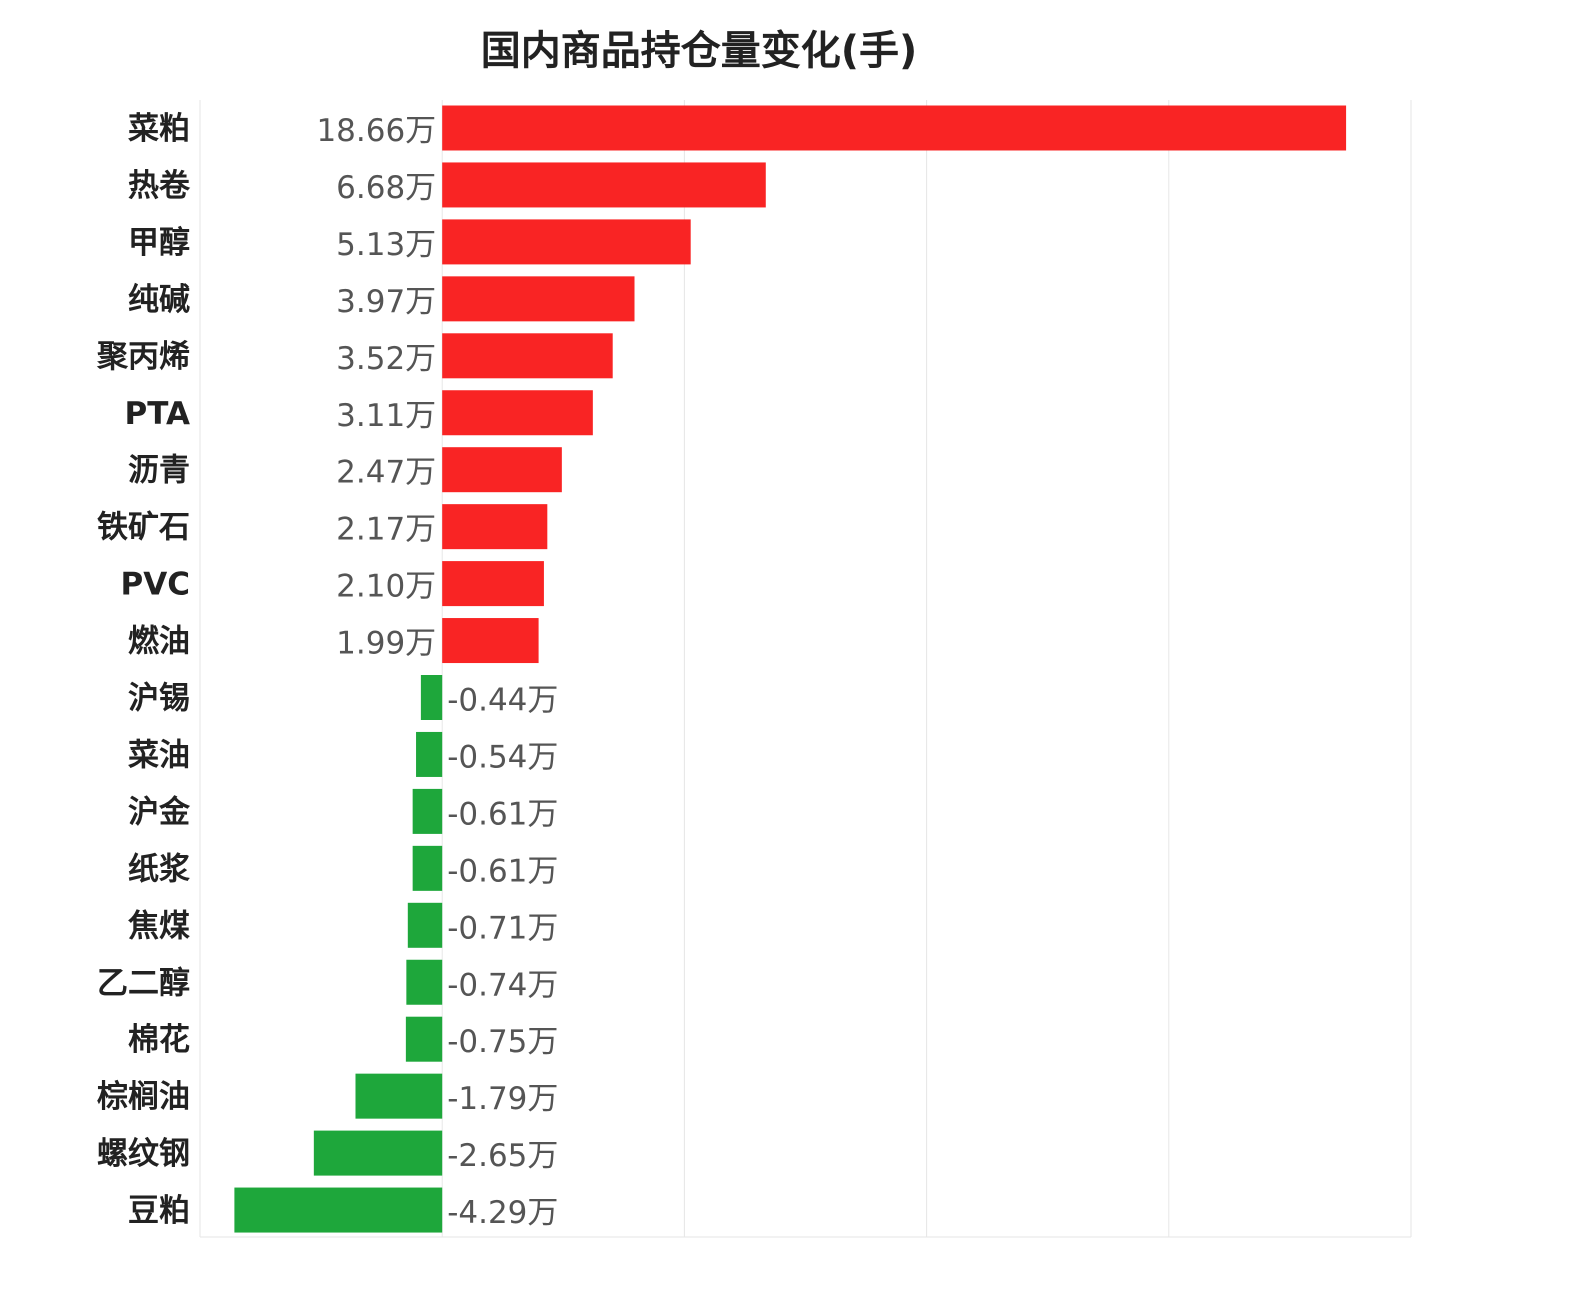 The height and width of the screenshot is (1300, 1572). Describe the element at coordinates (386, 416) in the screenshot. I see `value-label: 3.11万` at that location.